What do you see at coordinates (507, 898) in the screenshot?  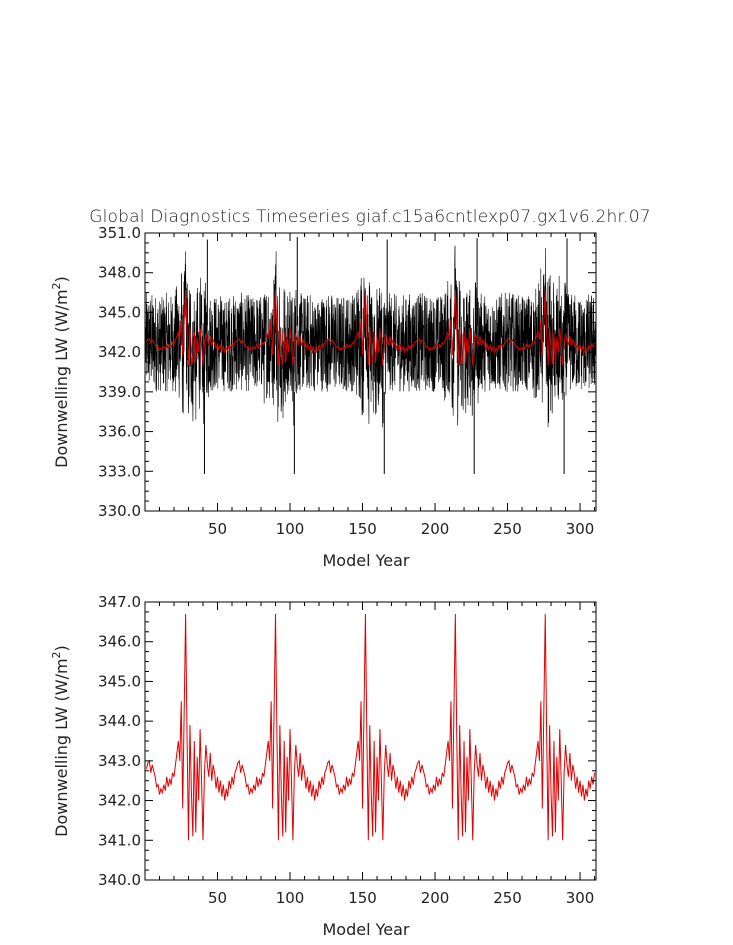 I see `bottom-x-tick-label: 250` at bounding box center [507, 898].